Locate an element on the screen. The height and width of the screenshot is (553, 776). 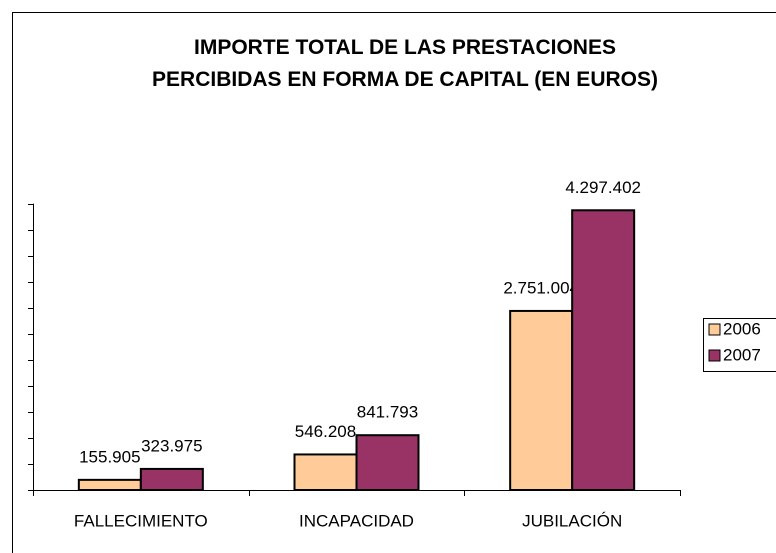
legend-label: 2006 is located at coordinates (742, 328).